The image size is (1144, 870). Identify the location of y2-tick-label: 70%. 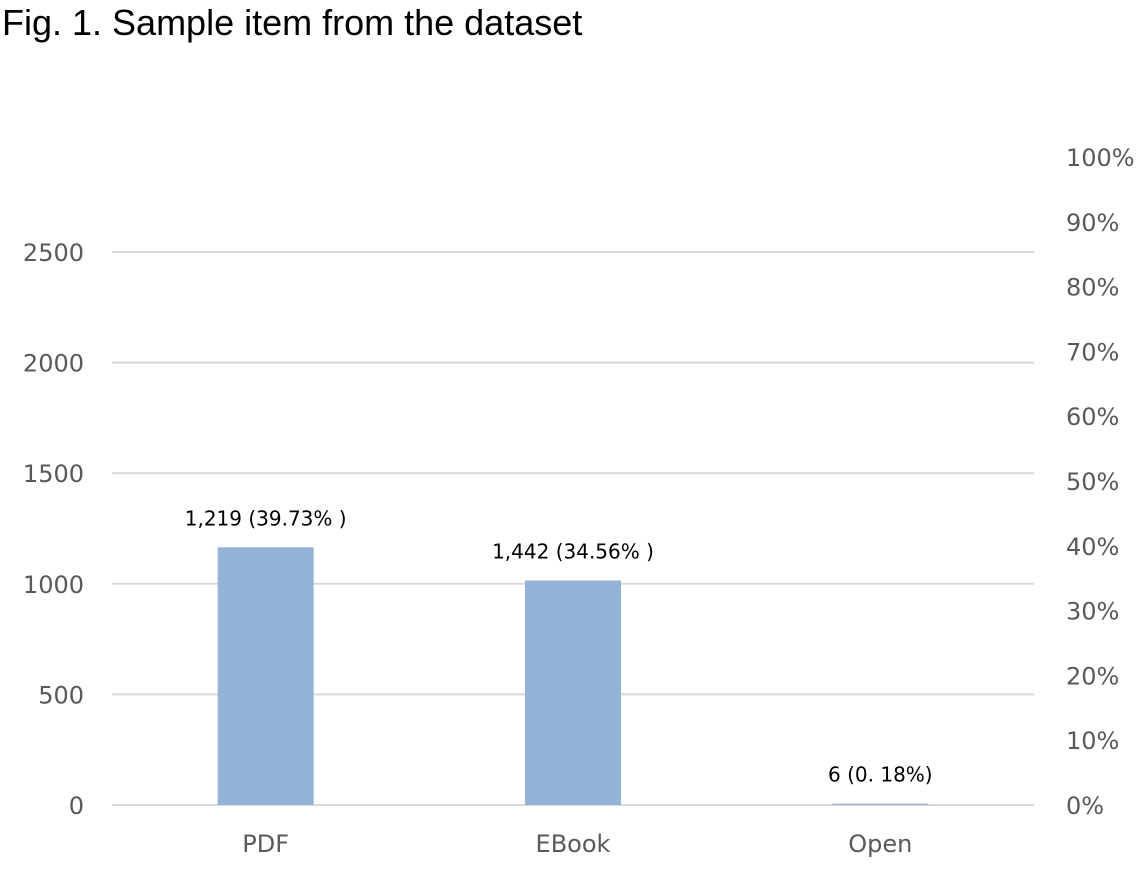
(1092, 352).